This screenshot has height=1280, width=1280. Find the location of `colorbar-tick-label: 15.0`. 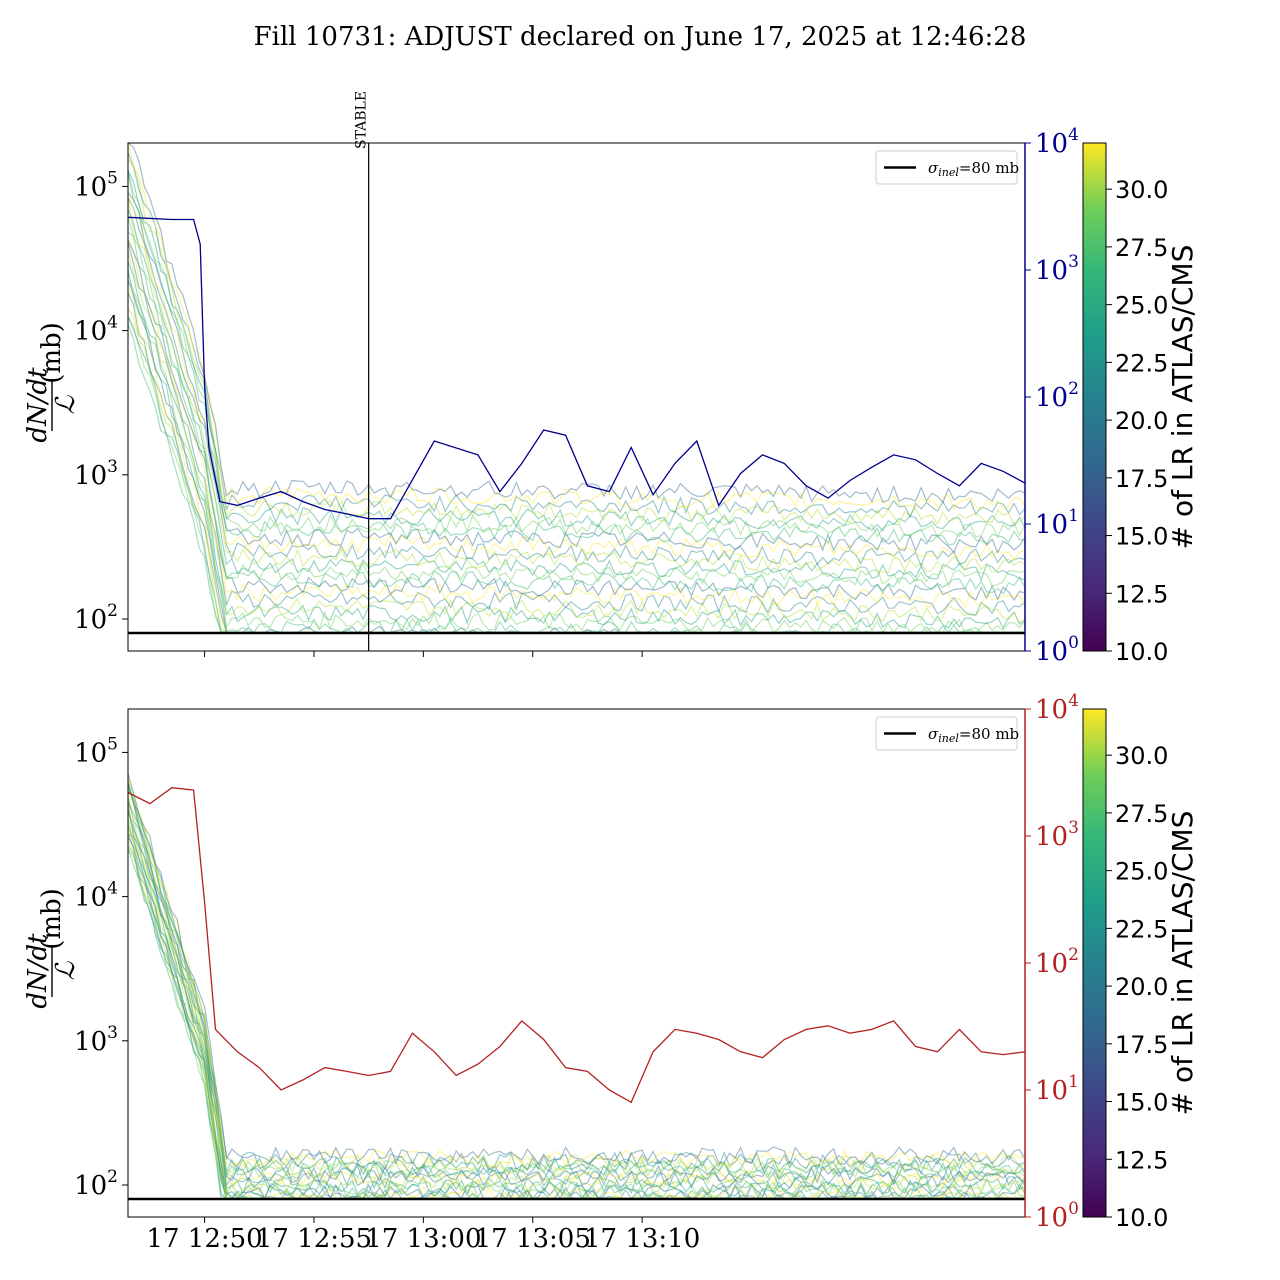

colorbar-tick-label: 15.0 is located at coordinates (1141, 1103).